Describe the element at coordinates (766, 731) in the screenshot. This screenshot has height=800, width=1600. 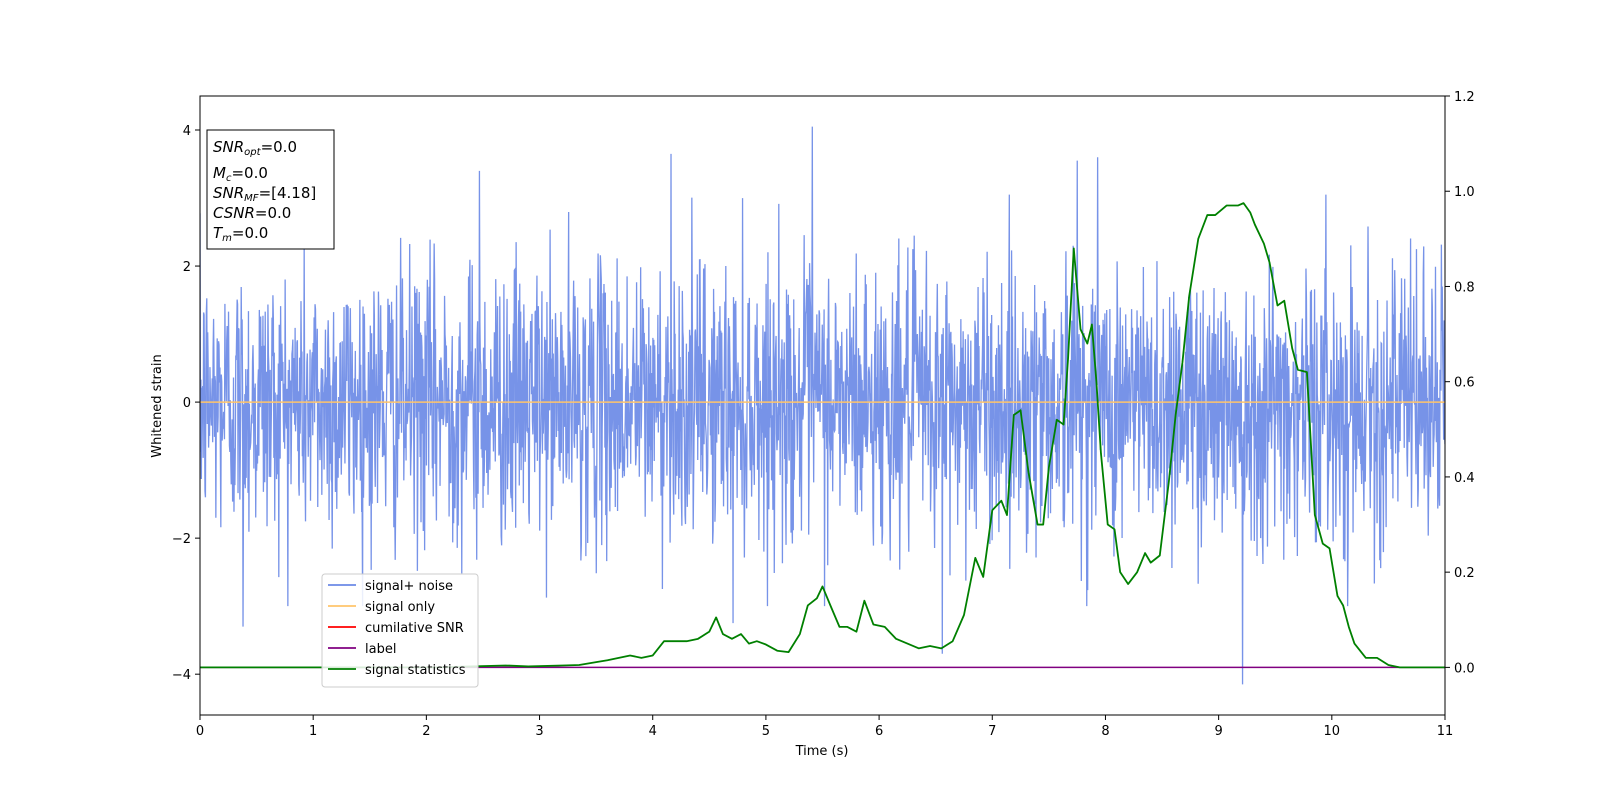
I see `x-tick-label: 5` at that location.